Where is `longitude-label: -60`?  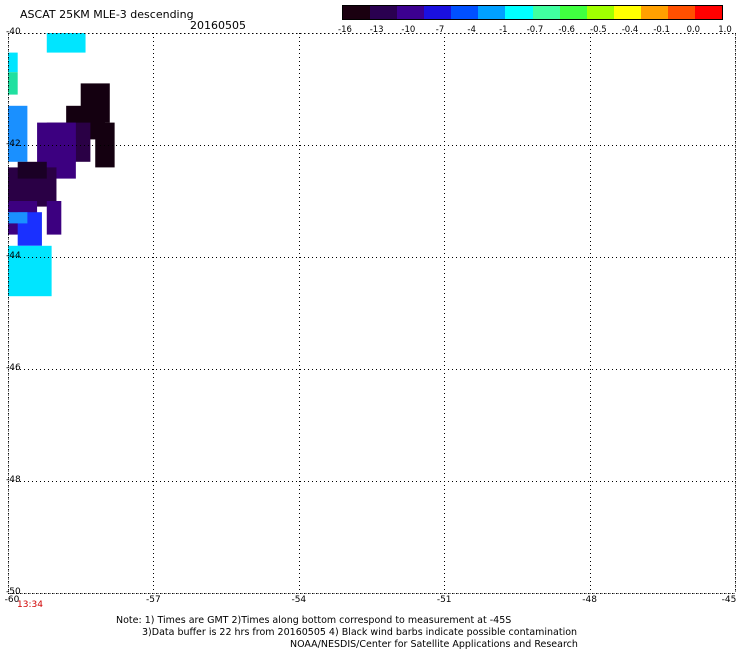 longitude-label: -60 is located at coordinates (12, 600).